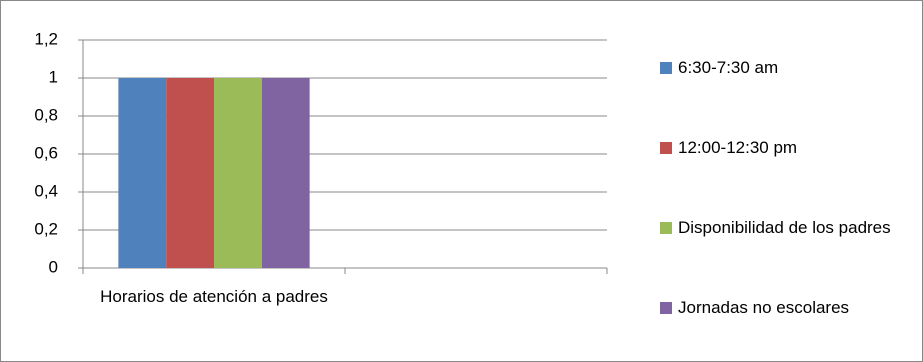 The height and width of the screenshot is (362, 923). Describe the element at coordinates (214, 296) in the screenshot. I see `x-tick-label: Horarios de atención a padres` at that location.